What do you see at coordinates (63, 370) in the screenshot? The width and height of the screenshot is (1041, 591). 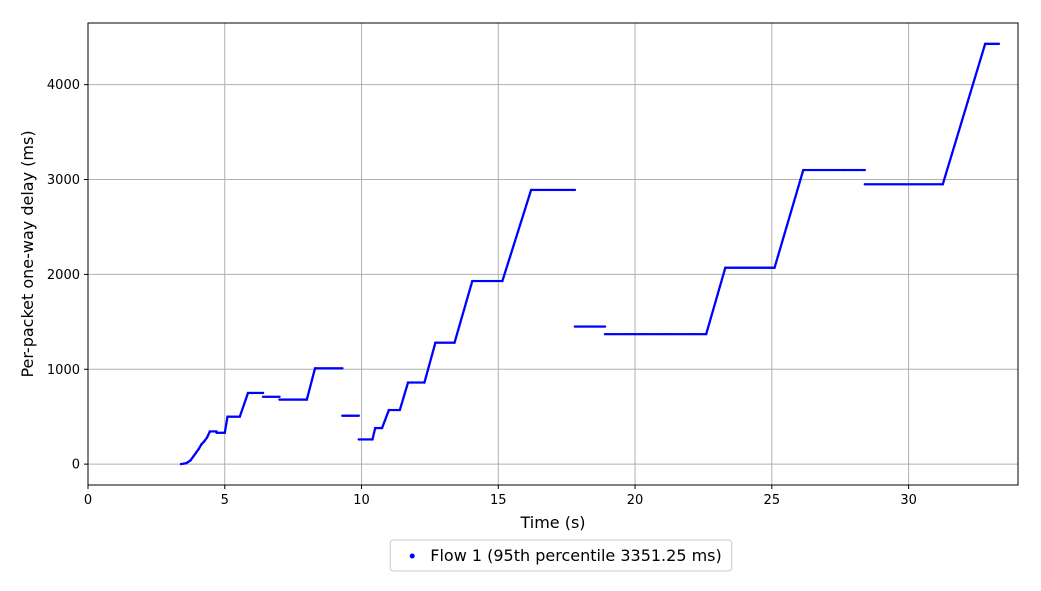 I see `y-tick-label: 1000` at bounding box center [63, 370].